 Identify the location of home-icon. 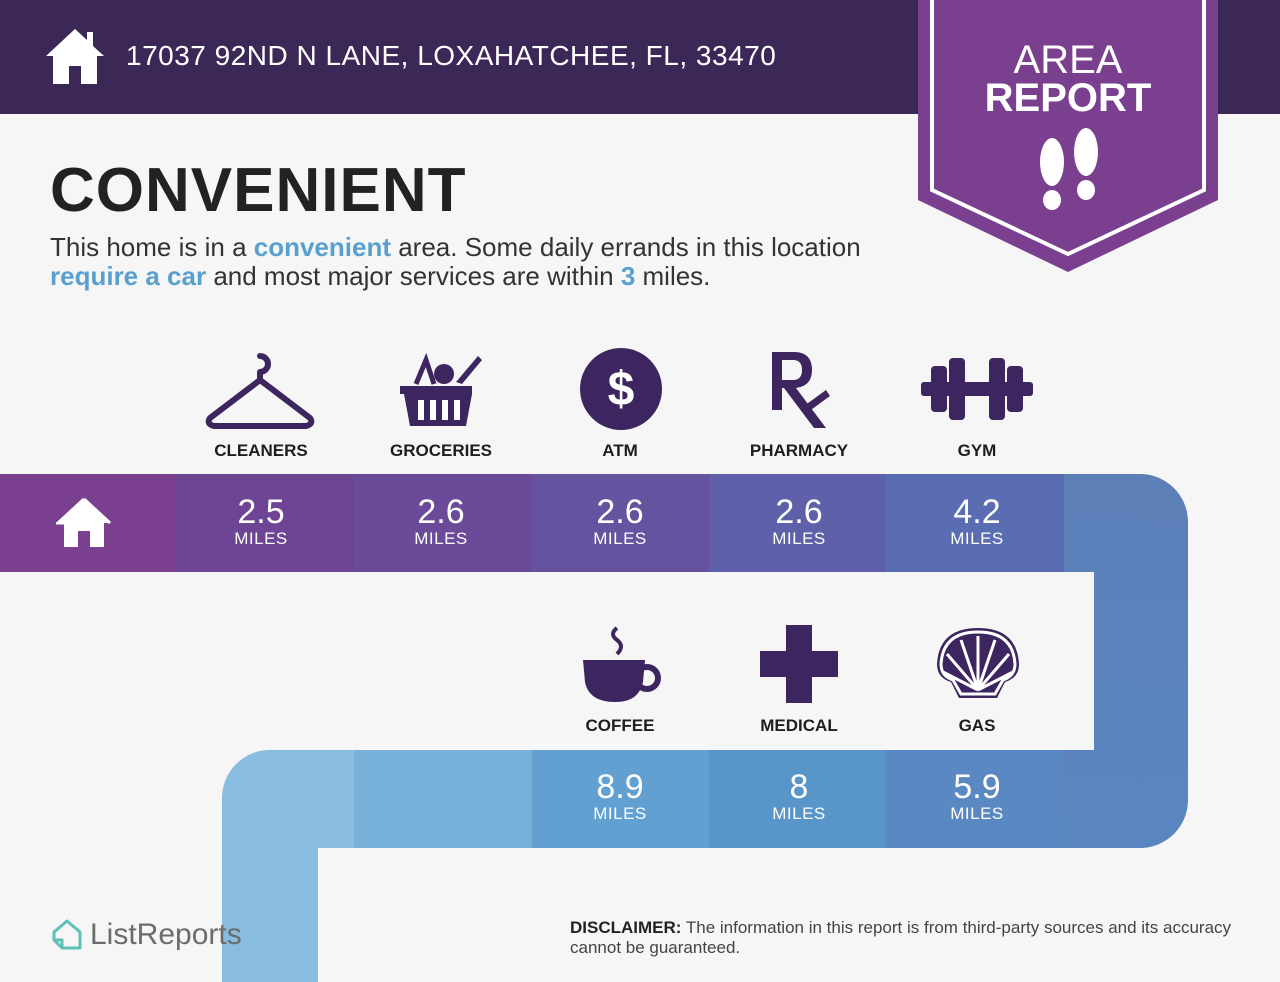
(75, 56).